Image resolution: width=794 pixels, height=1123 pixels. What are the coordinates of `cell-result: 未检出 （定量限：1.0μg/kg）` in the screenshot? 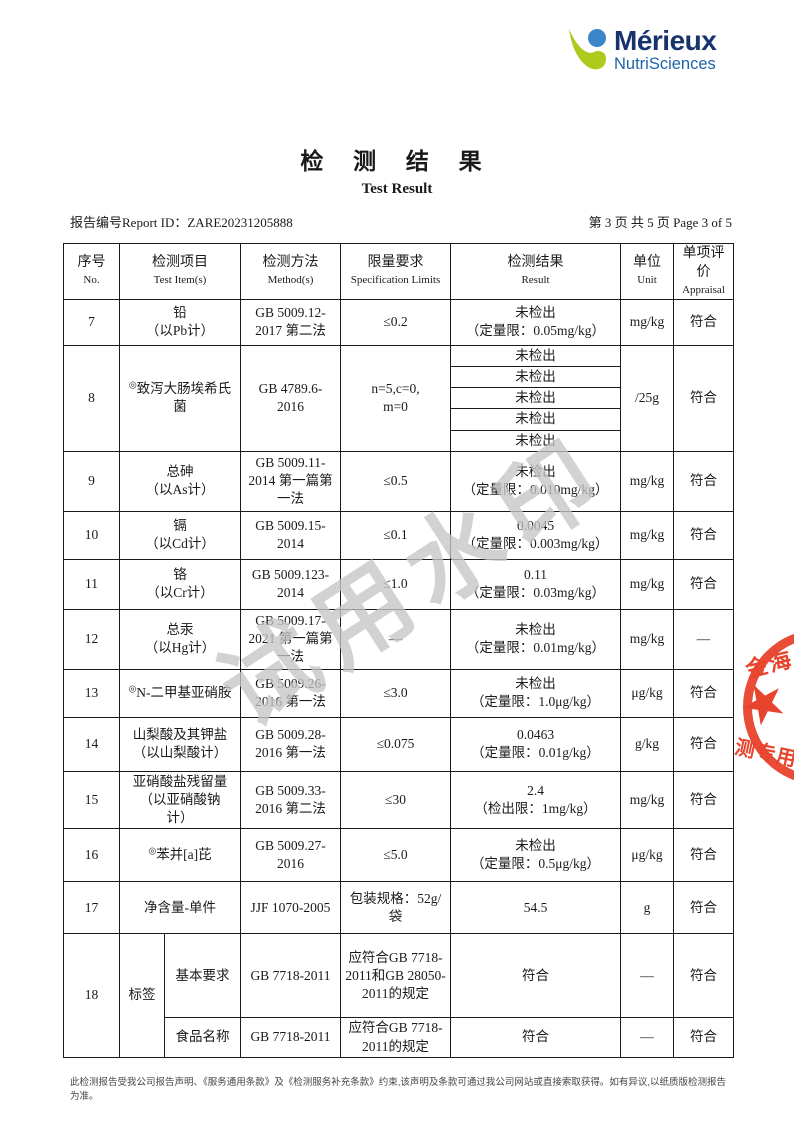 It's located at (535, 693).